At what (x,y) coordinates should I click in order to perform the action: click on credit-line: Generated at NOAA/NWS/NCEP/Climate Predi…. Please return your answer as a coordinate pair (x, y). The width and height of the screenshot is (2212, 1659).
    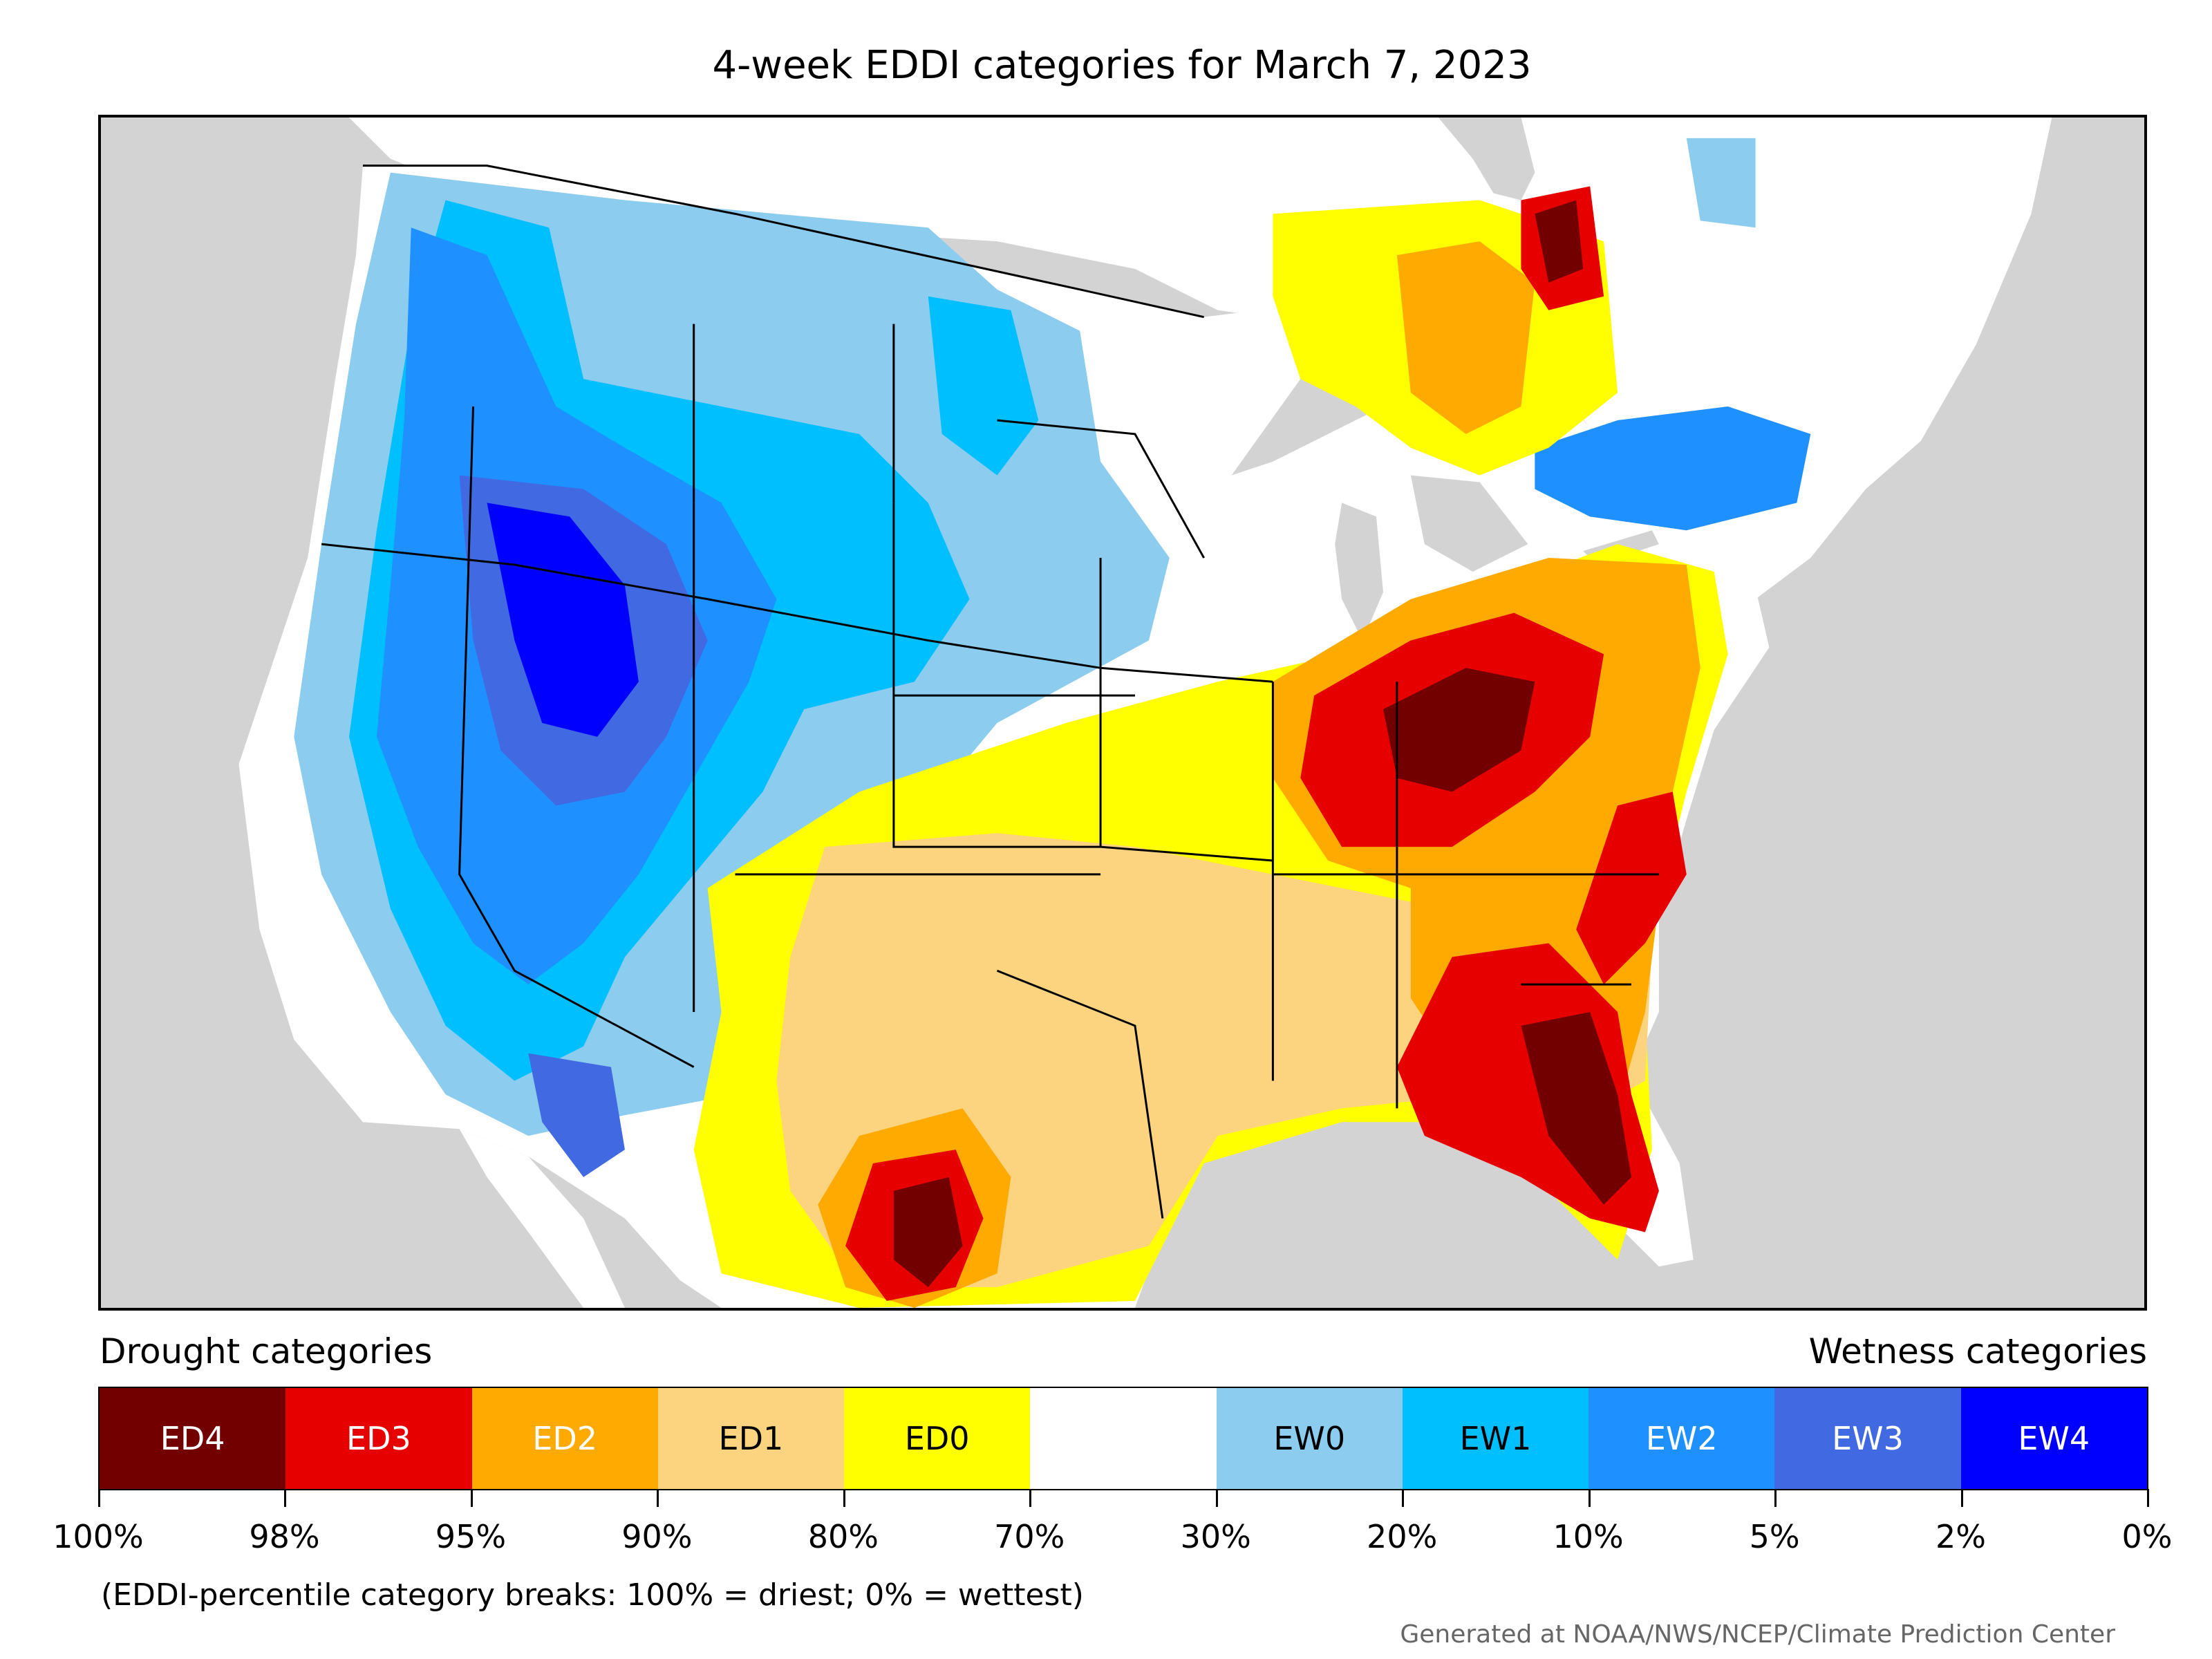
    Looking at the image, I should click on (1757, 1634).